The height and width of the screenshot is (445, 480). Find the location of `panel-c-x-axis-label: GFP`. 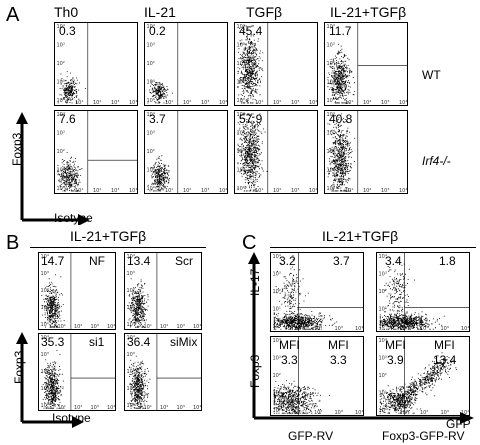

panel-c-x-axis-label: GFP is located at coordinates (458, 424).